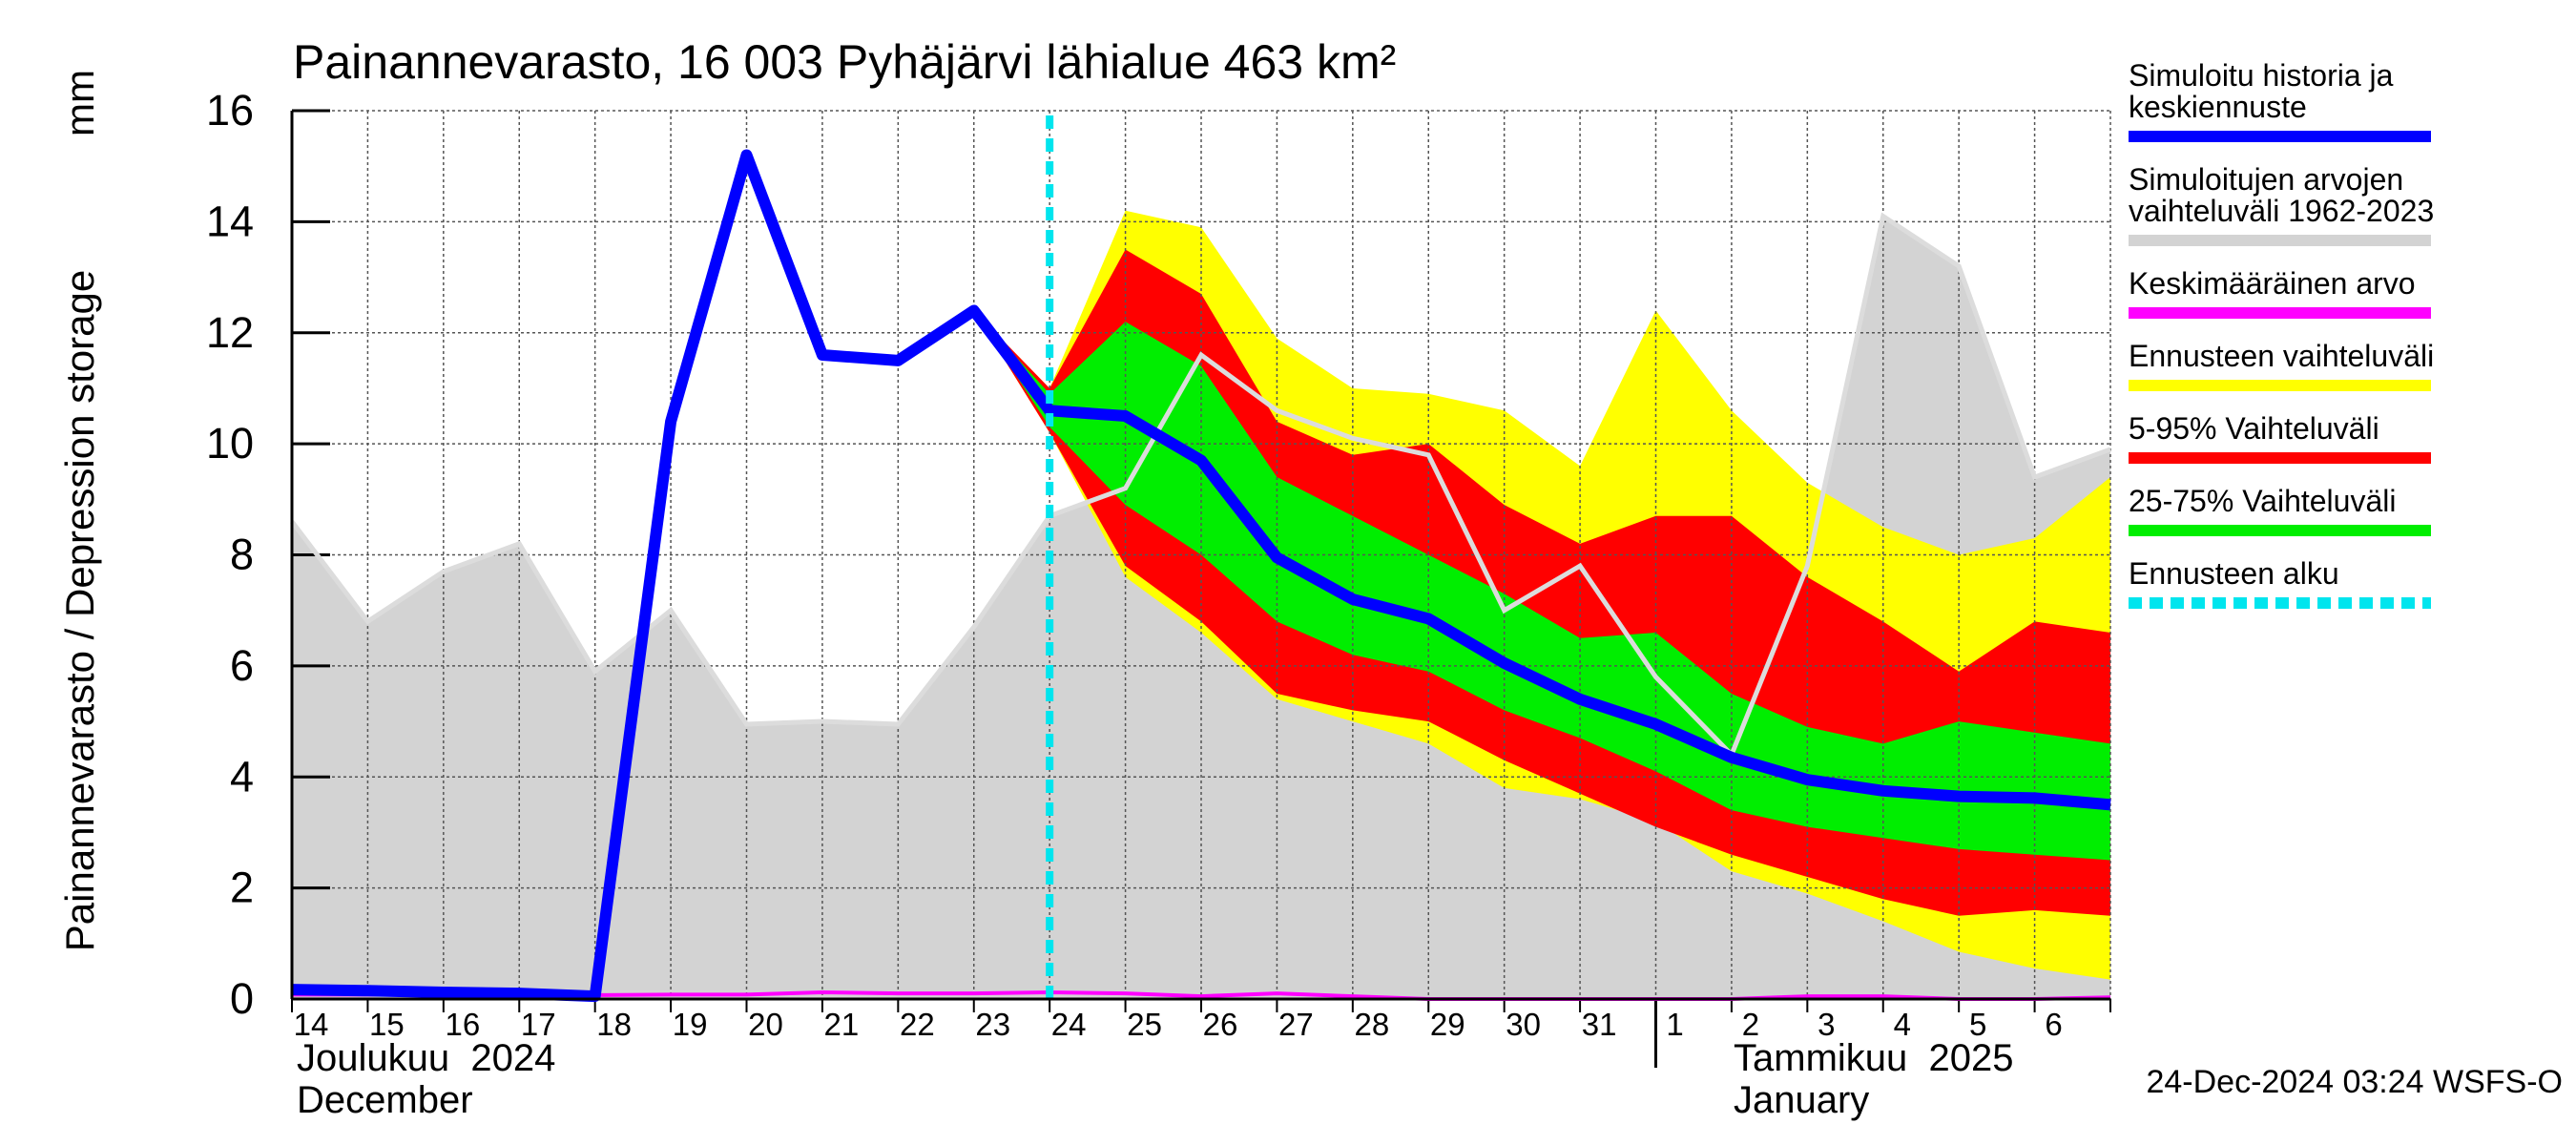  What do you see at coordinates (1750, 1025) in the screenshot?
I see `x-tick-label: 2` at bounding box center [1750, 1025].